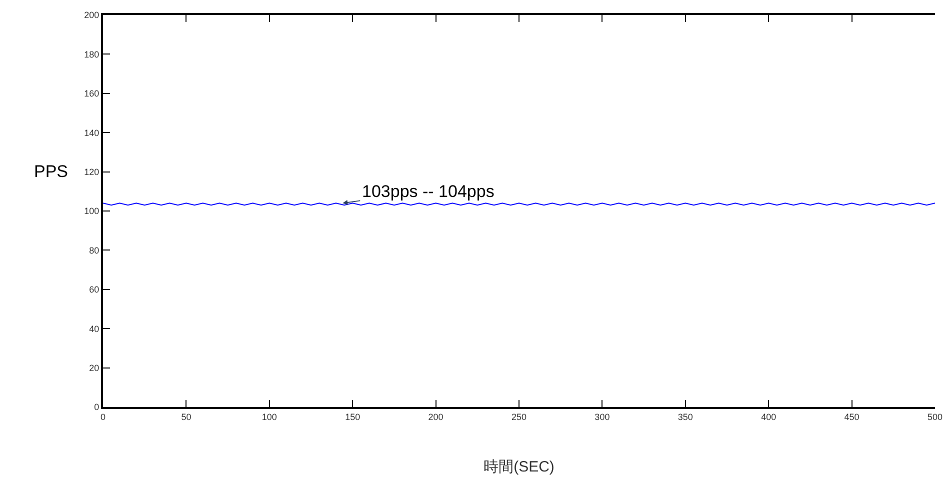 The height and width of the screenshot is (499, 952). Describe the element at coordinates (94, 289) in the screenshot. I see `y-tick-label: 60` at that location.